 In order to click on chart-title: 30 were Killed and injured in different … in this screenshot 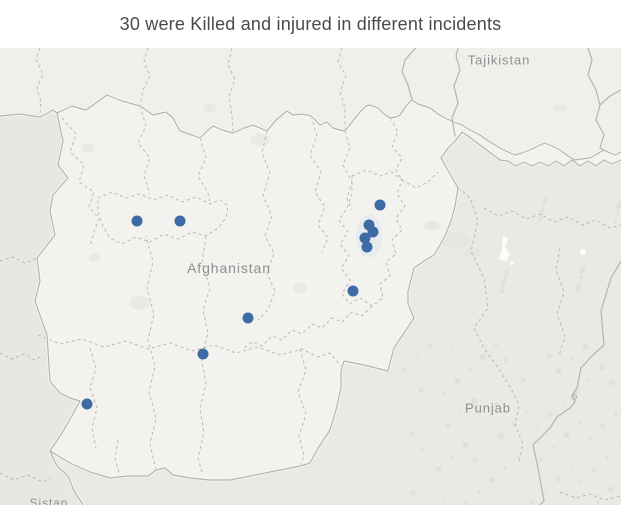, I will do `click(310, 23)`.